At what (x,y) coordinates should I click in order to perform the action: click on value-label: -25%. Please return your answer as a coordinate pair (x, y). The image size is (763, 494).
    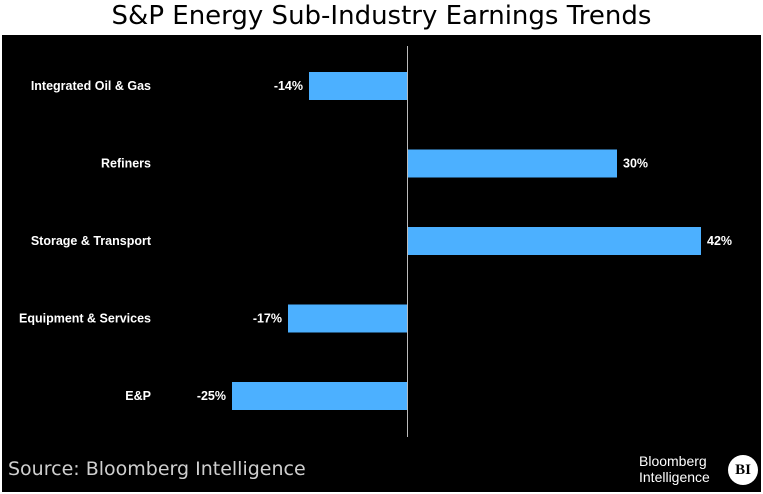
    Looking at the image, I should click on (211, 396).